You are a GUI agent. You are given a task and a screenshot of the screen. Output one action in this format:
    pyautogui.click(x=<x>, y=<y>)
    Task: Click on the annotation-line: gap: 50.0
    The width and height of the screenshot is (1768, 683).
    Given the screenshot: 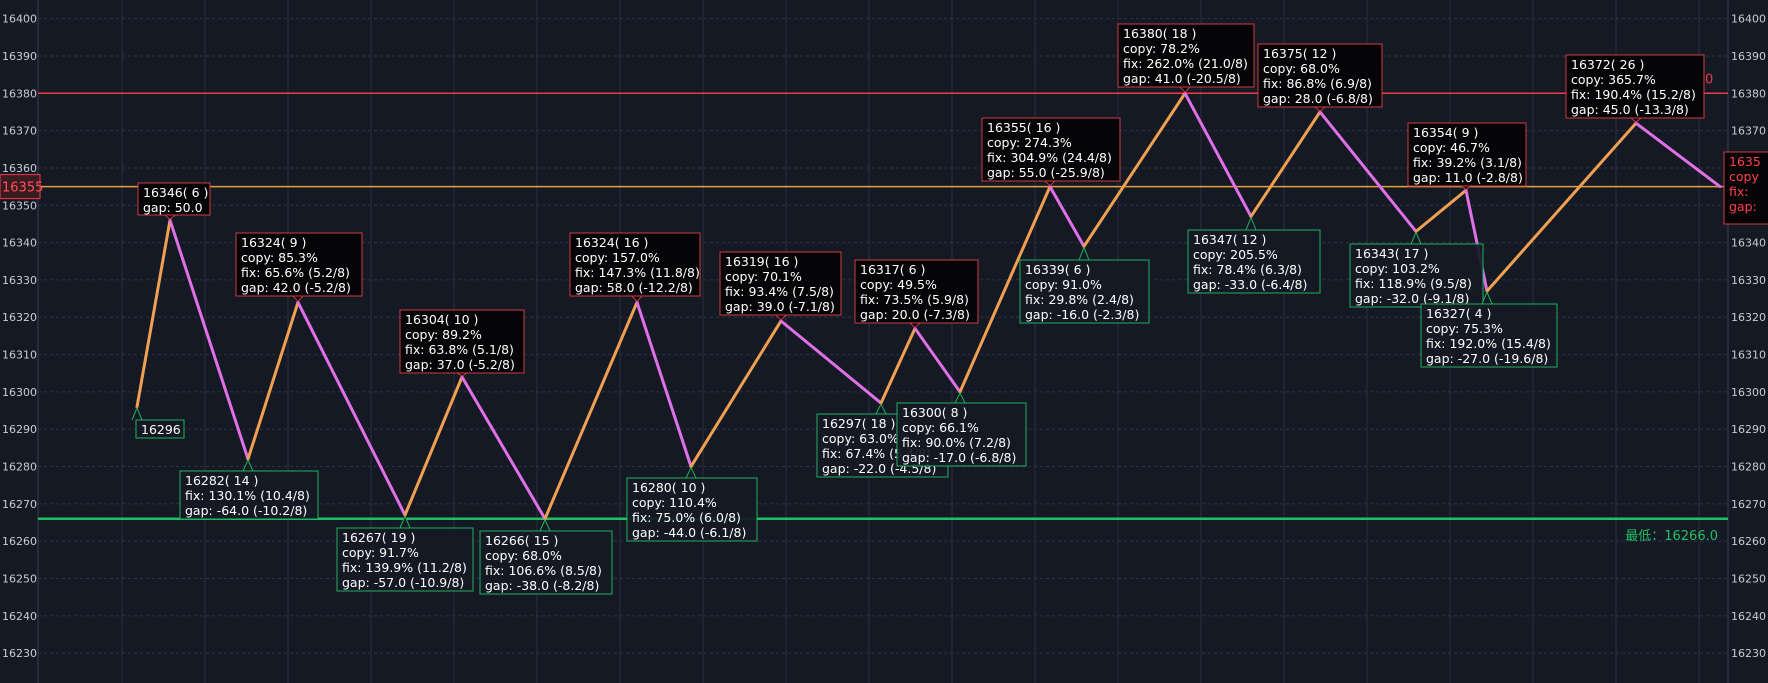 What is the action you would take?
    pyautogui.click(x=173, y=207)
    